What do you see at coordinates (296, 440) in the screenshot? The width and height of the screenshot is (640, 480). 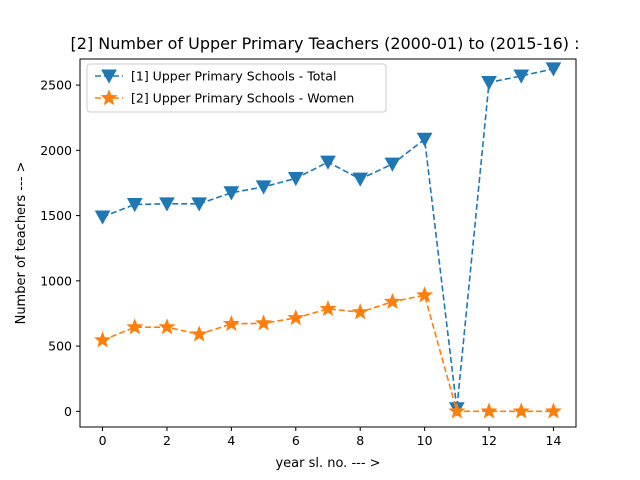 I see `x-tick-label: 6` at bounding box center [296, 440].